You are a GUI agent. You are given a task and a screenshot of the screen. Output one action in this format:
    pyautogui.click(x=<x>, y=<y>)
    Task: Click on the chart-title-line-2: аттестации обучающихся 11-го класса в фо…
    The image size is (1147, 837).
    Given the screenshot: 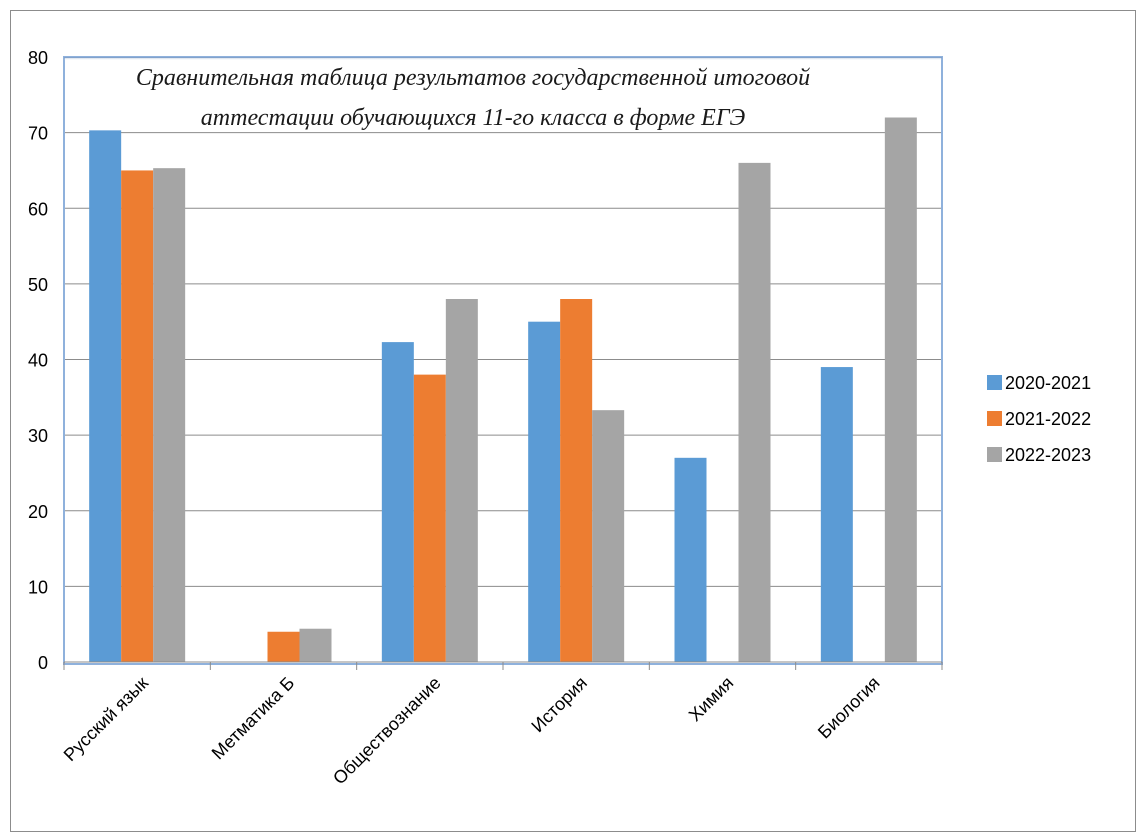 What is the action you would take?
    pyautogui.click(x=473, y=118)
    